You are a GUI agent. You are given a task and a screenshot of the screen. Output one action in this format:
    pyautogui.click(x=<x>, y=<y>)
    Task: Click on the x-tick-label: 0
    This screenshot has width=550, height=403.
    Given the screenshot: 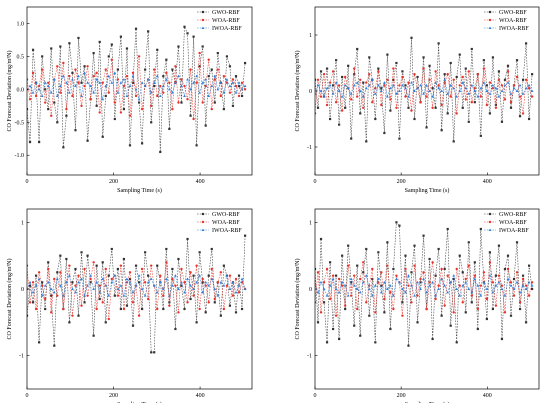 What is the action you would take?
    pyautogui.click(x=27, y=182)
    